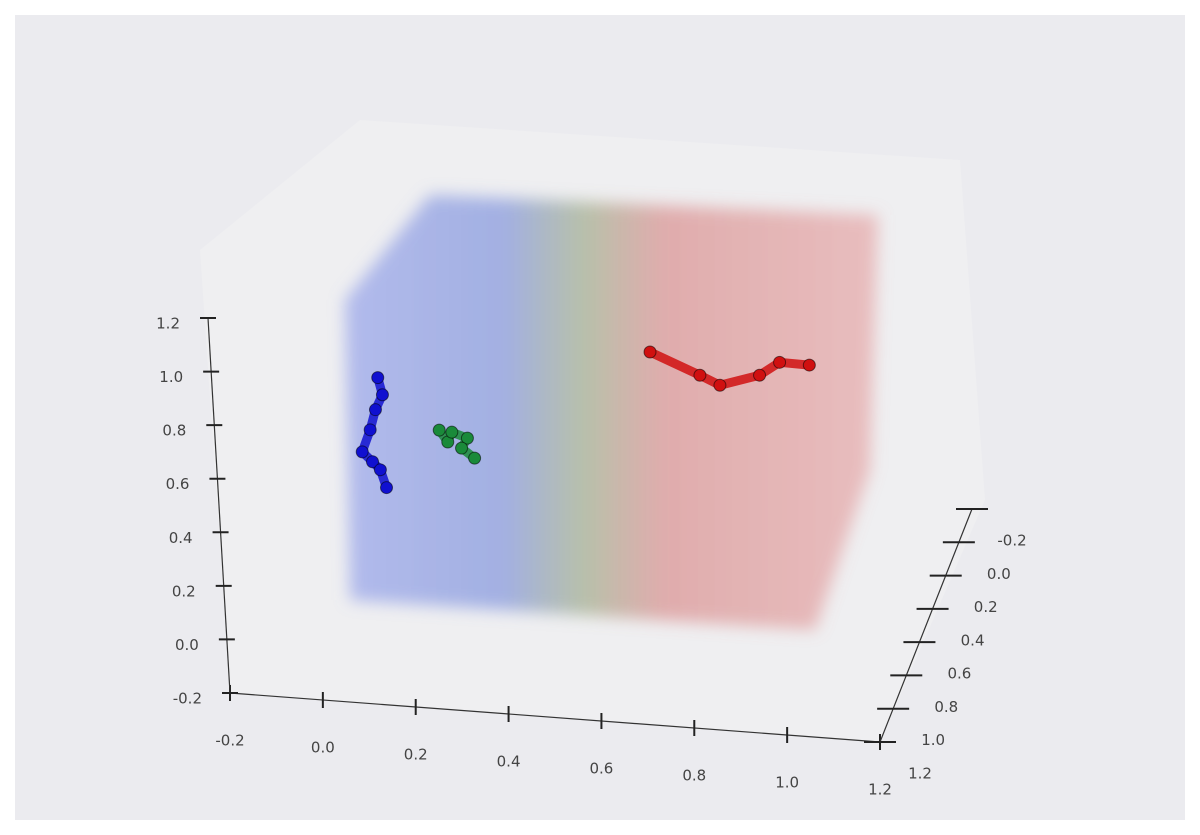 This screenshot has width=1200, height=835. I want to click on marks, so click(585, 420).